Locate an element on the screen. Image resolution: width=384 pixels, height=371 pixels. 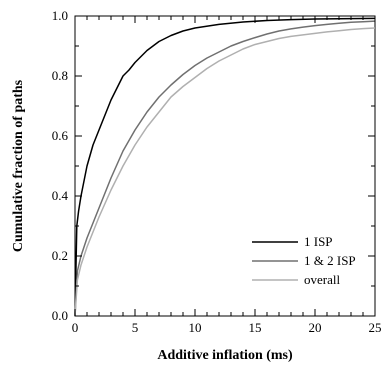
y-tick-label: 1.0 is located at coordinates (60, 15).